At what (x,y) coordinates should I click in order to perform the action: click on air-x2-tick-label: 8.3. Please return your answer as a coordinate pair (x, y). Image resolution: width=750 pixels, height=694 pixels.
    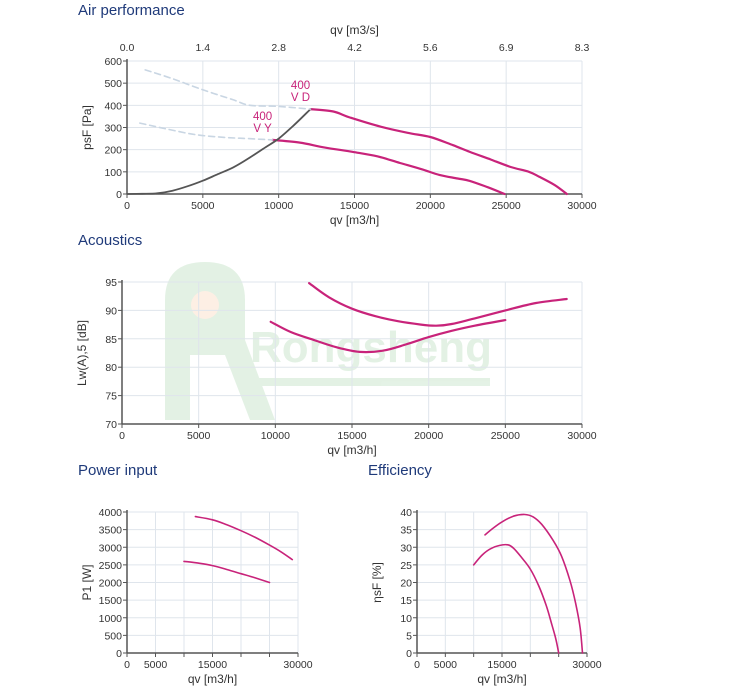
    Looking at the image, I should click on (582, 48).